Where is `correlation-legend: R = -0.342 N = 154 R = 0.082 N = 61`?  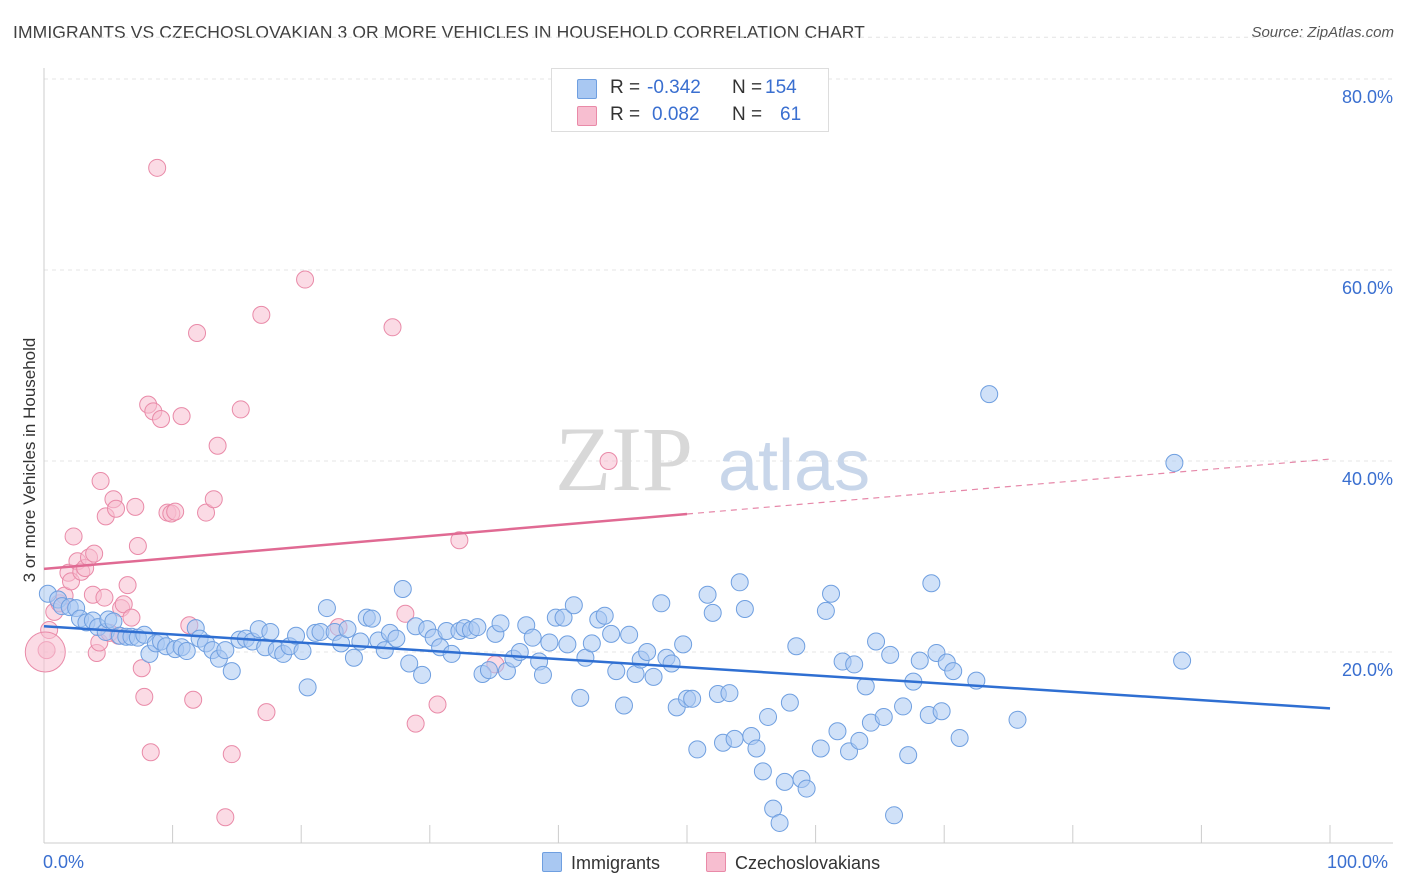 correlation-legend: R = -0.342 N = 154 R = 0.082 N = 61 is located at coordinates (690, 100).